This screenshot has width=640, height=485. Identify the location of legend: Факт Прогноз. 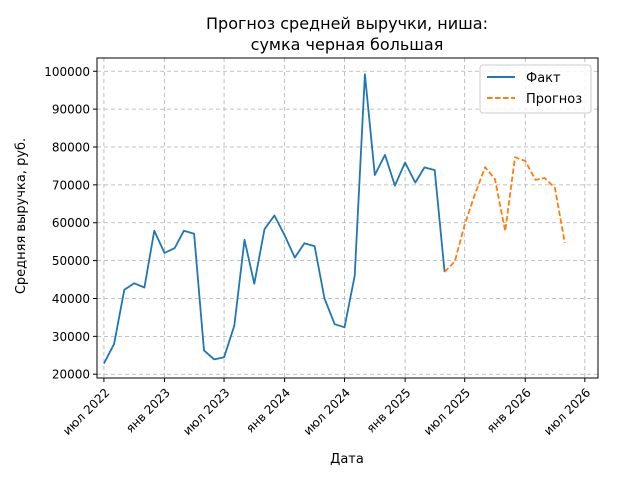
(535, 89).